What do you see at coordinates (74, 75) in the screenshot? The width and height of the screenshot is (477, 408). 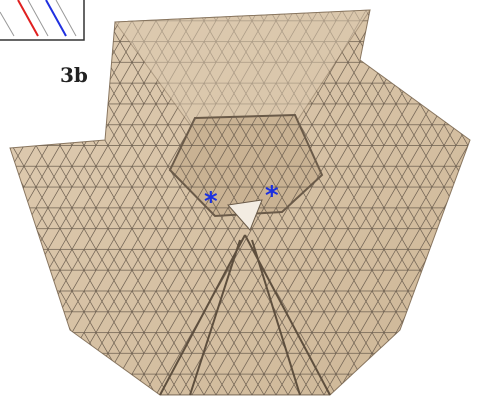 I see `figure-label: 3b` at bounding box center [74, 75].